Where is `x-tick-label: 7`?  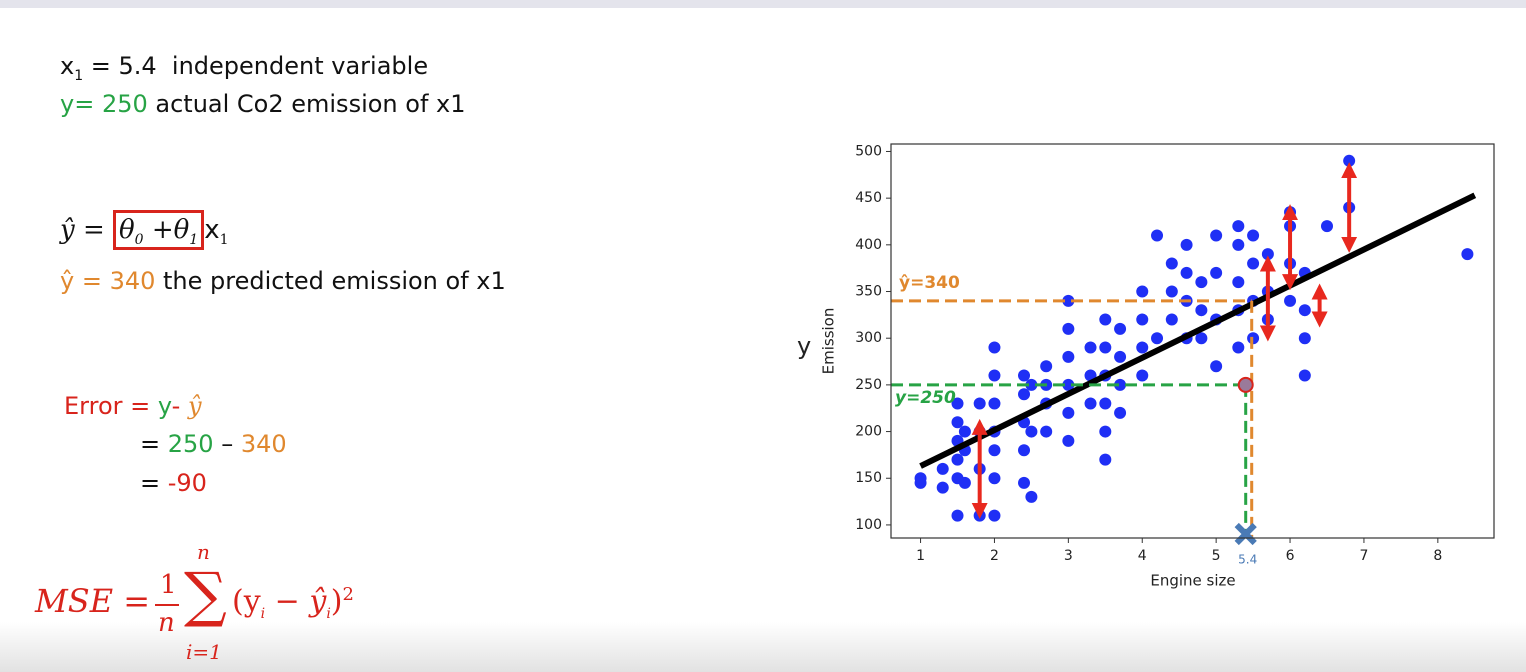
x-tick-label: 7 is located at coordinates (1363, 556).